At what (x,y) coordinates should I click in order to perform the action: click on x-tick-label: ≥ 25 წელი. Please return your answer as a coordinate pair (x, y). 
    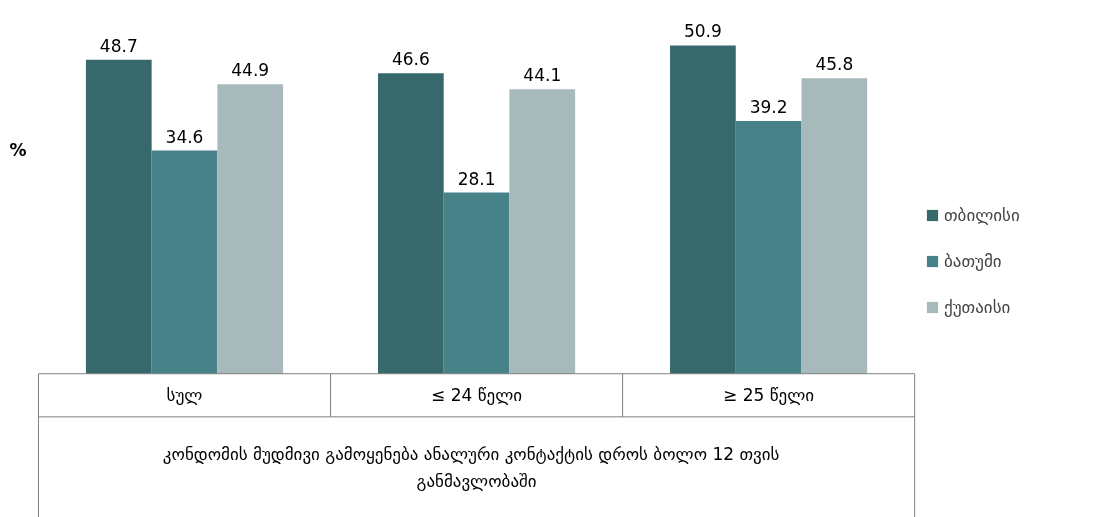
    Looking at the image, I should click on (769, 395).